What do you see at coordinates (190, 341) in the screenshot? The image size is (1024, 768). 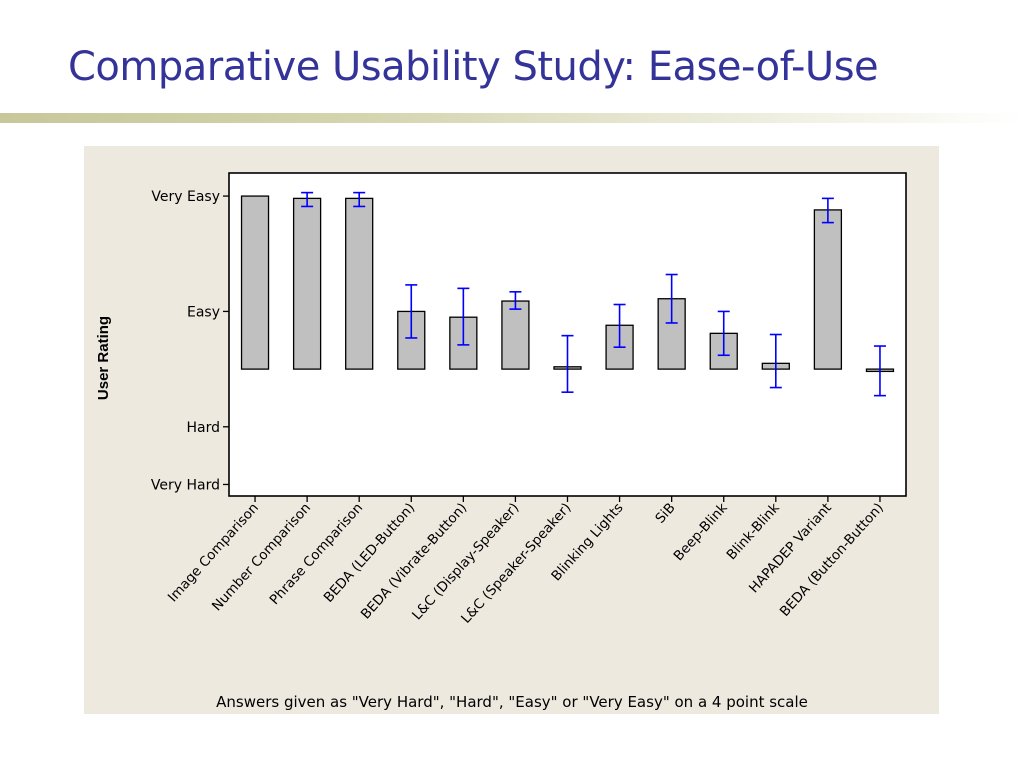 I see `y-axis: Very Hard Hard Easy Very Easy` at bounding box center [190, 341].